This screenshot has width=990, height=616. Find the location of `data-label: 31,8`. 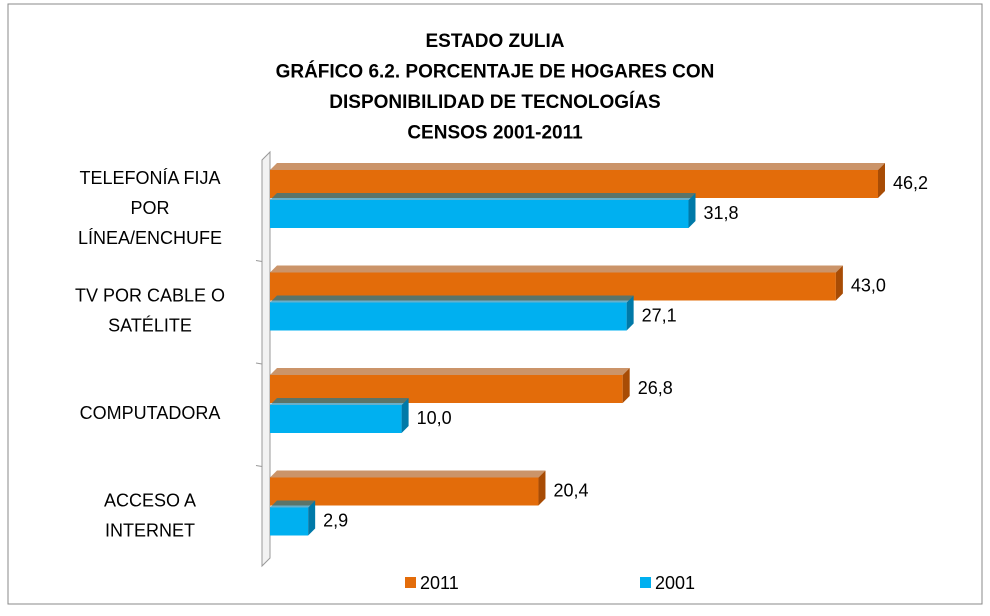

data-label: 31,8 is located at coordinates (720, 213).